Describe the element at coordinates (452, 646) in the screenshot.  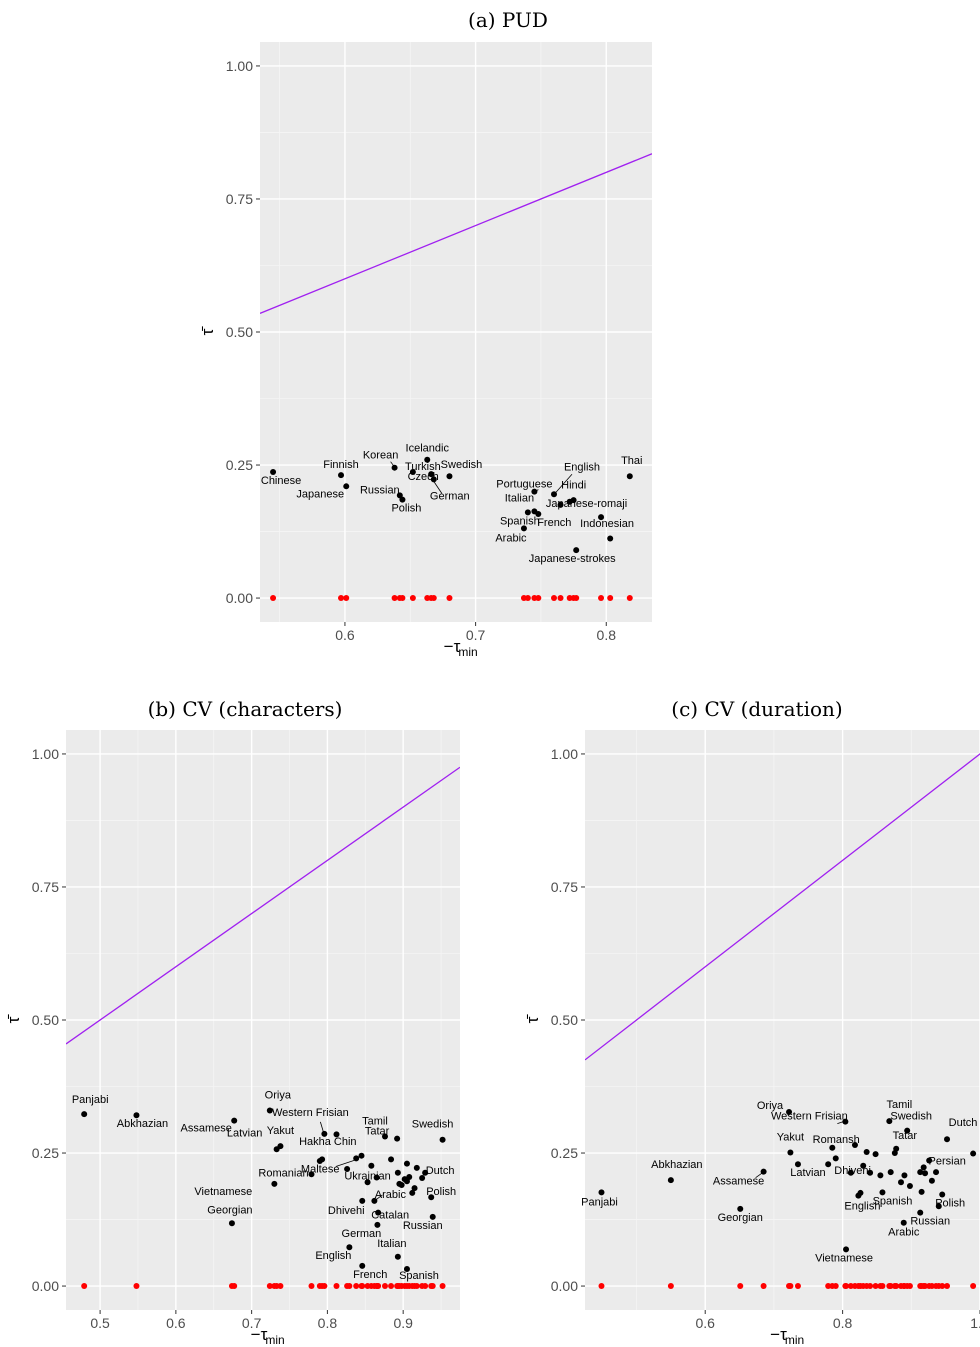
I see `x-axis-title: −τ` at that location.